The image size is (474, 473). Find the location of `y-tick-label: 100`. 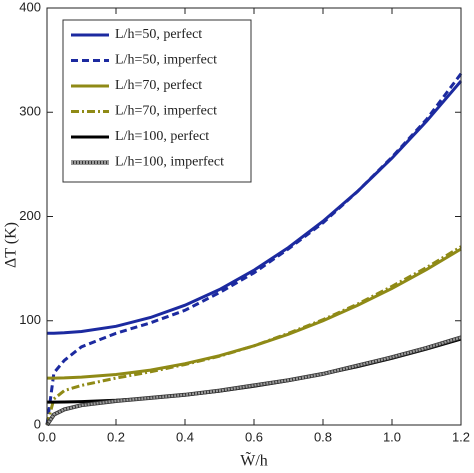

y-tick-label: 100 is located at coordinates (30, 319).